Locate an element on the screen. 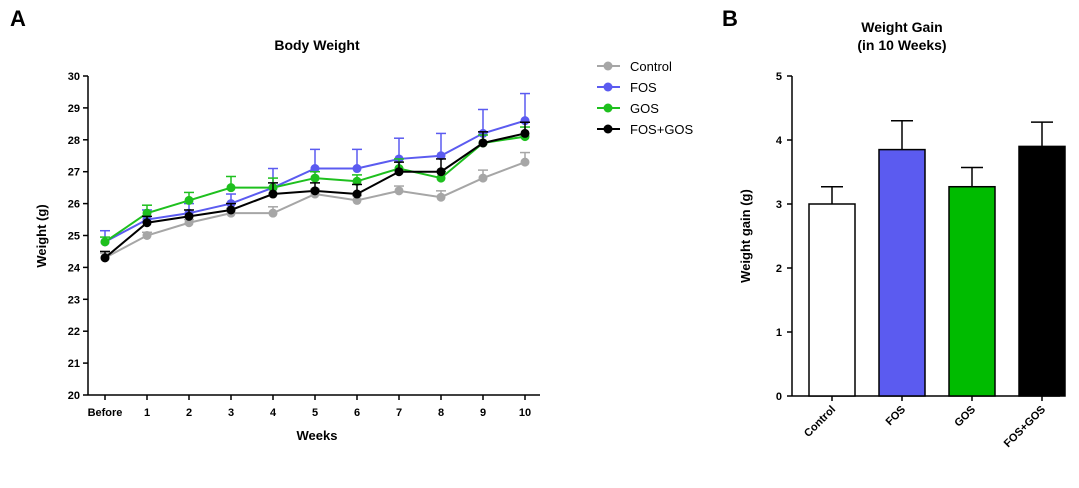  line-y-tick-label: 21 is located at coordinates (74, 364).